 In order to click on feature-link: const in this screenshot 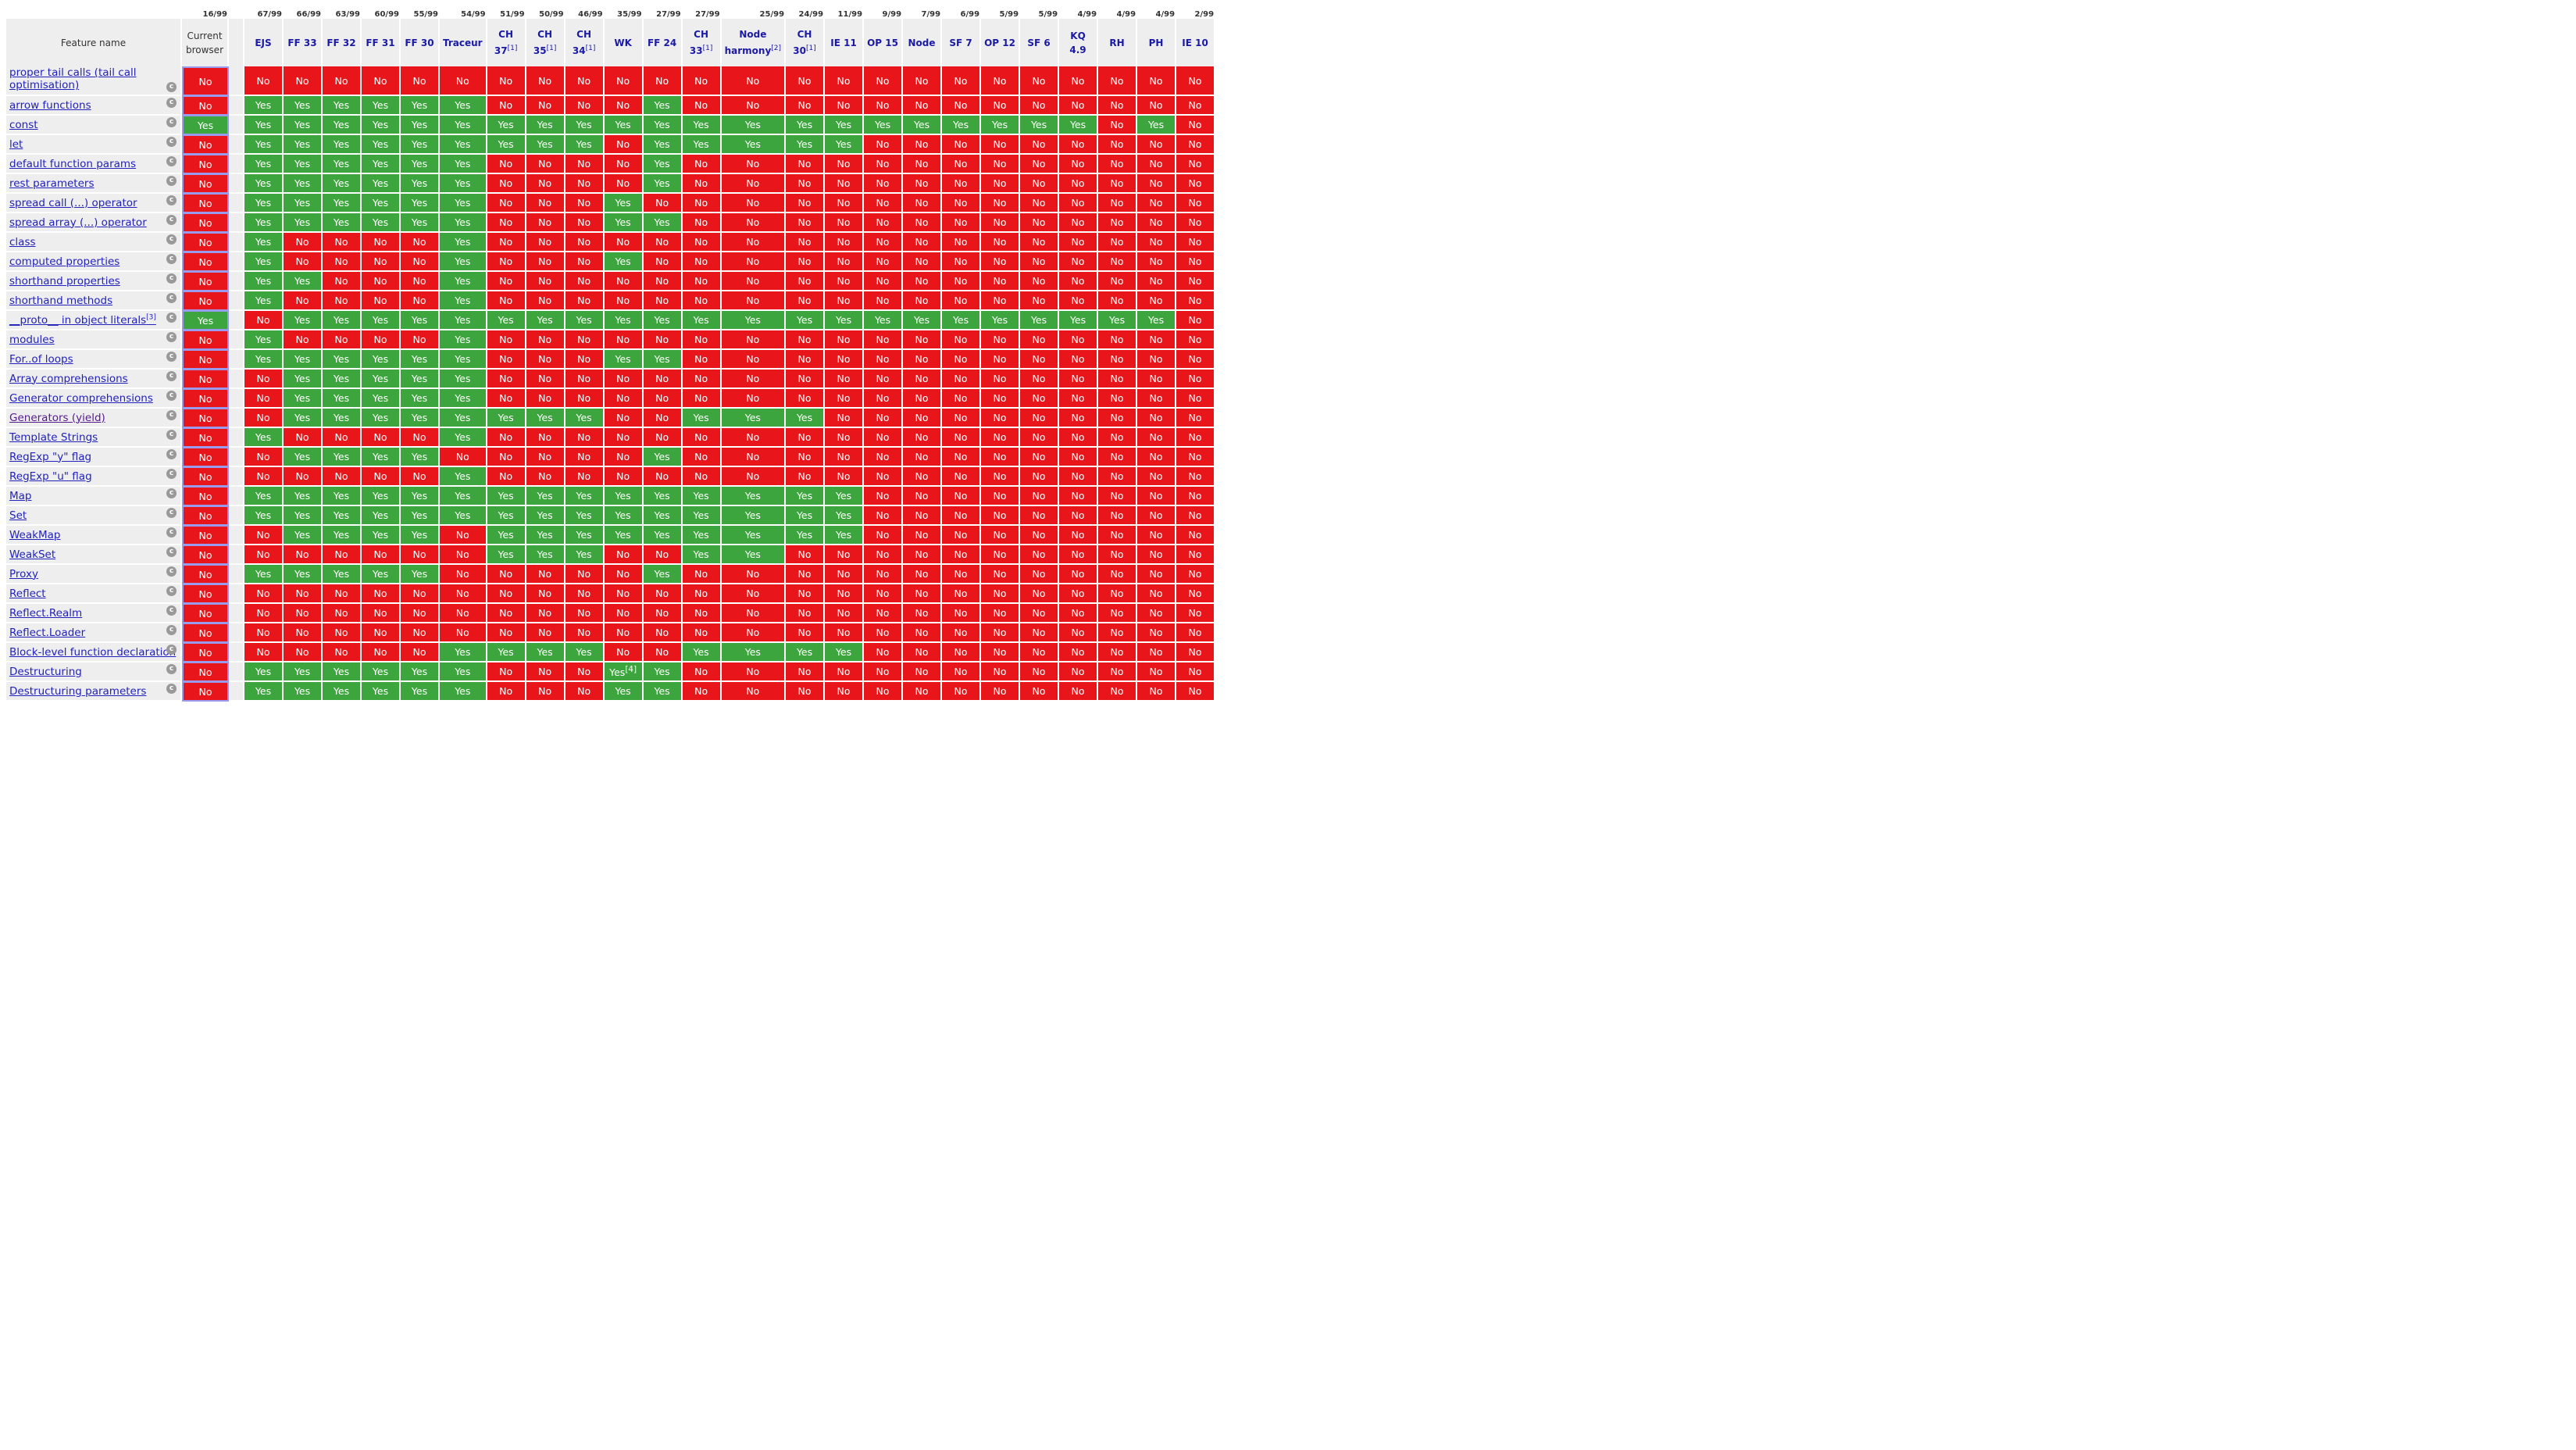, I will do `click(23, 125)`.